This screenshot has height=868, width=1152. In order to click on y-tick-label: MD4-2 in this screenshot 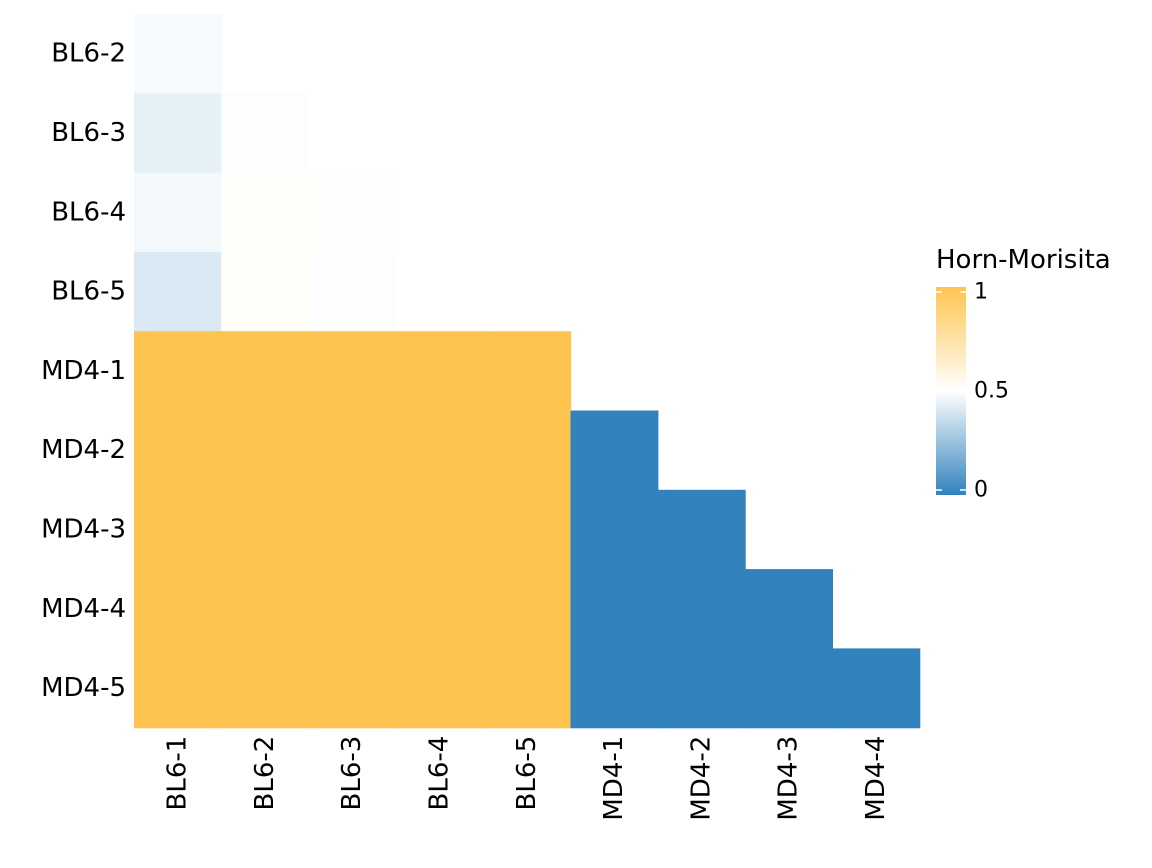, I will do `click(83, 450)`.